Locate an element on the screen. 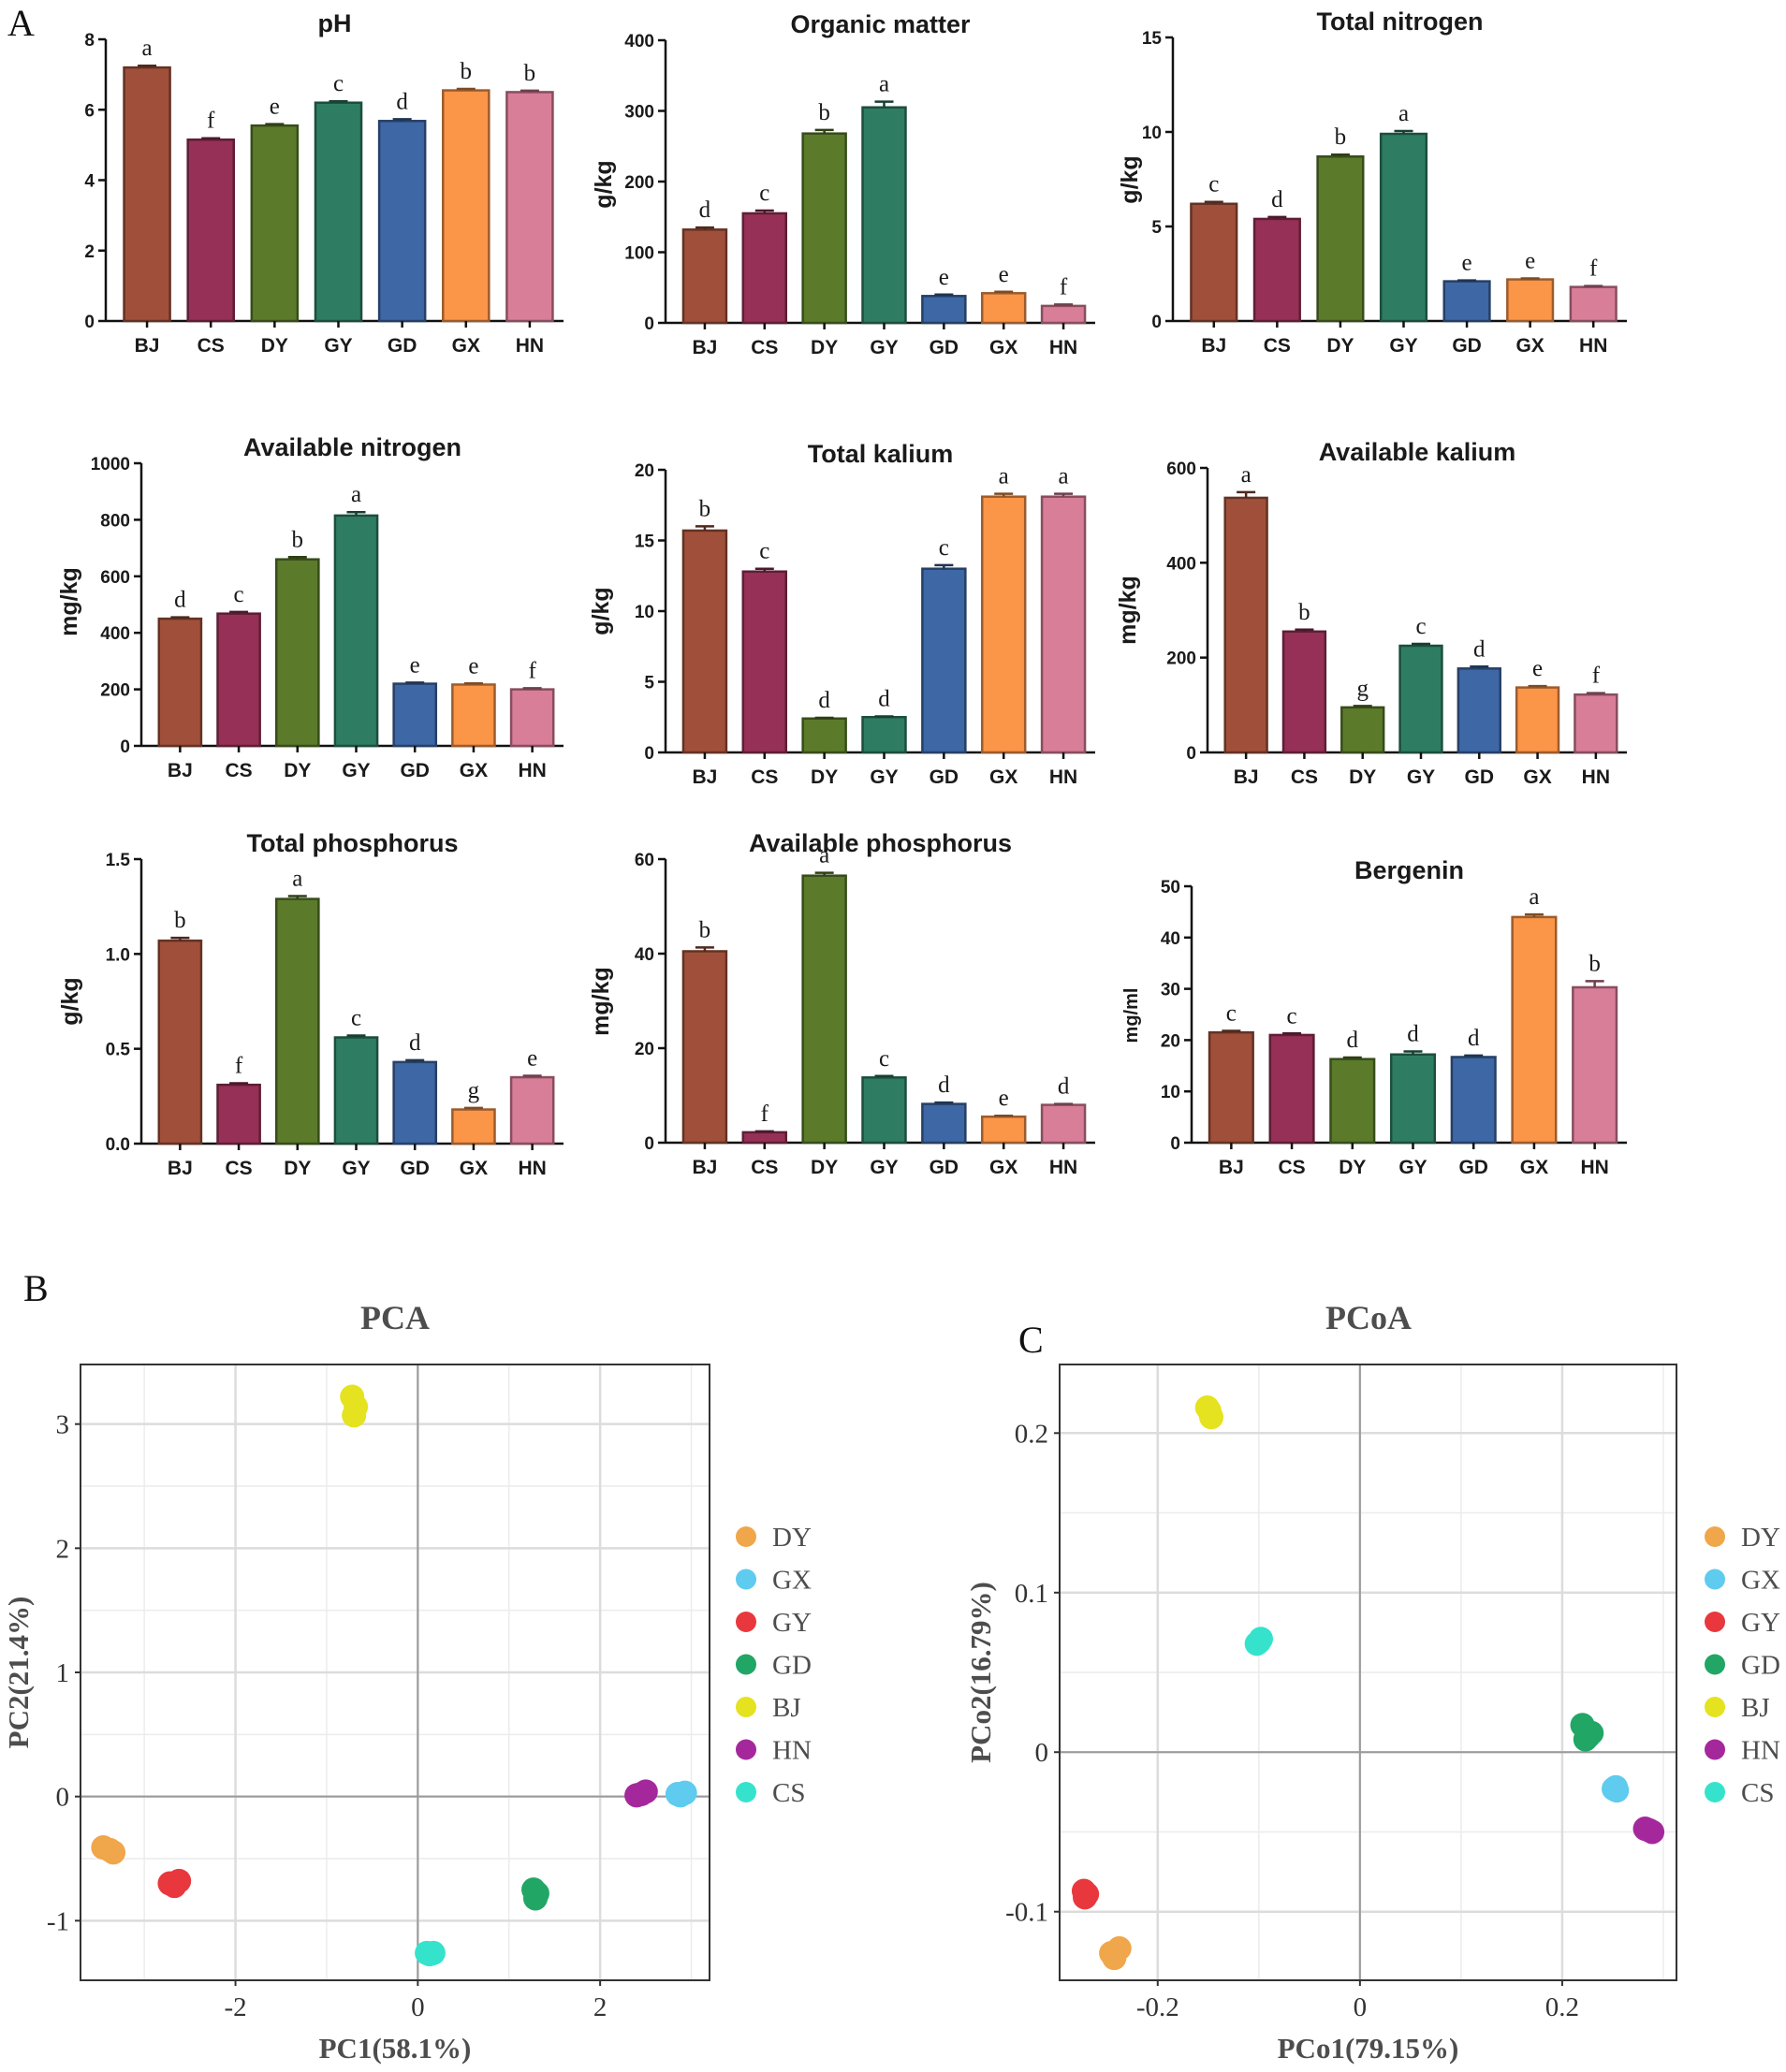  chart-title: Available kalium is located at coordinates (1417, 452).